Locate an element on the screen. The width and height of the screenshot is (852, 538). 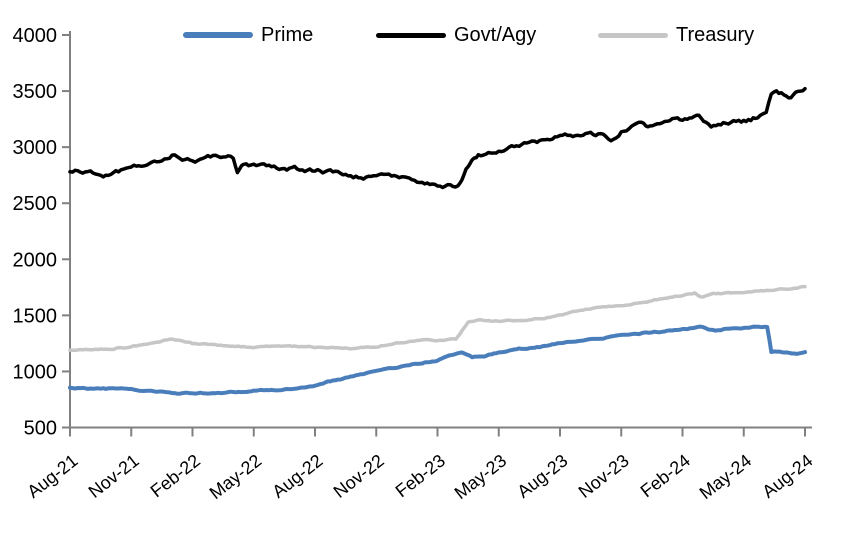
x-tick-label: Aug-24 is located at coordinates (787, 475).